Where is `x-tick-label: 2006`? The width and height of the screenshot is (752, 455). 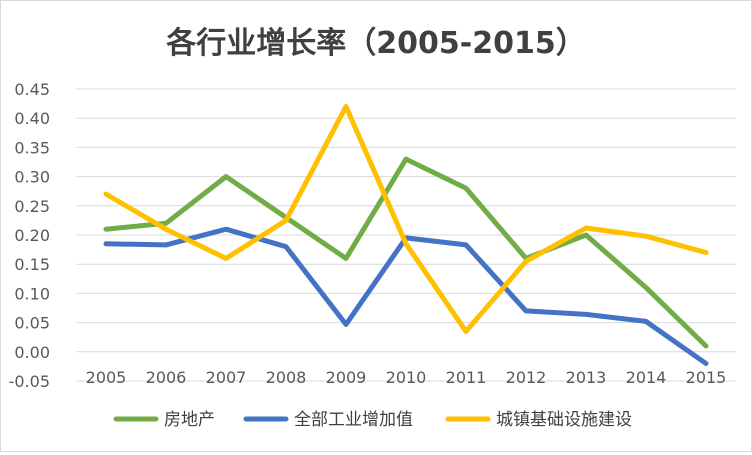 x-tick-label: 2006 is located at coordinates (166, 377).